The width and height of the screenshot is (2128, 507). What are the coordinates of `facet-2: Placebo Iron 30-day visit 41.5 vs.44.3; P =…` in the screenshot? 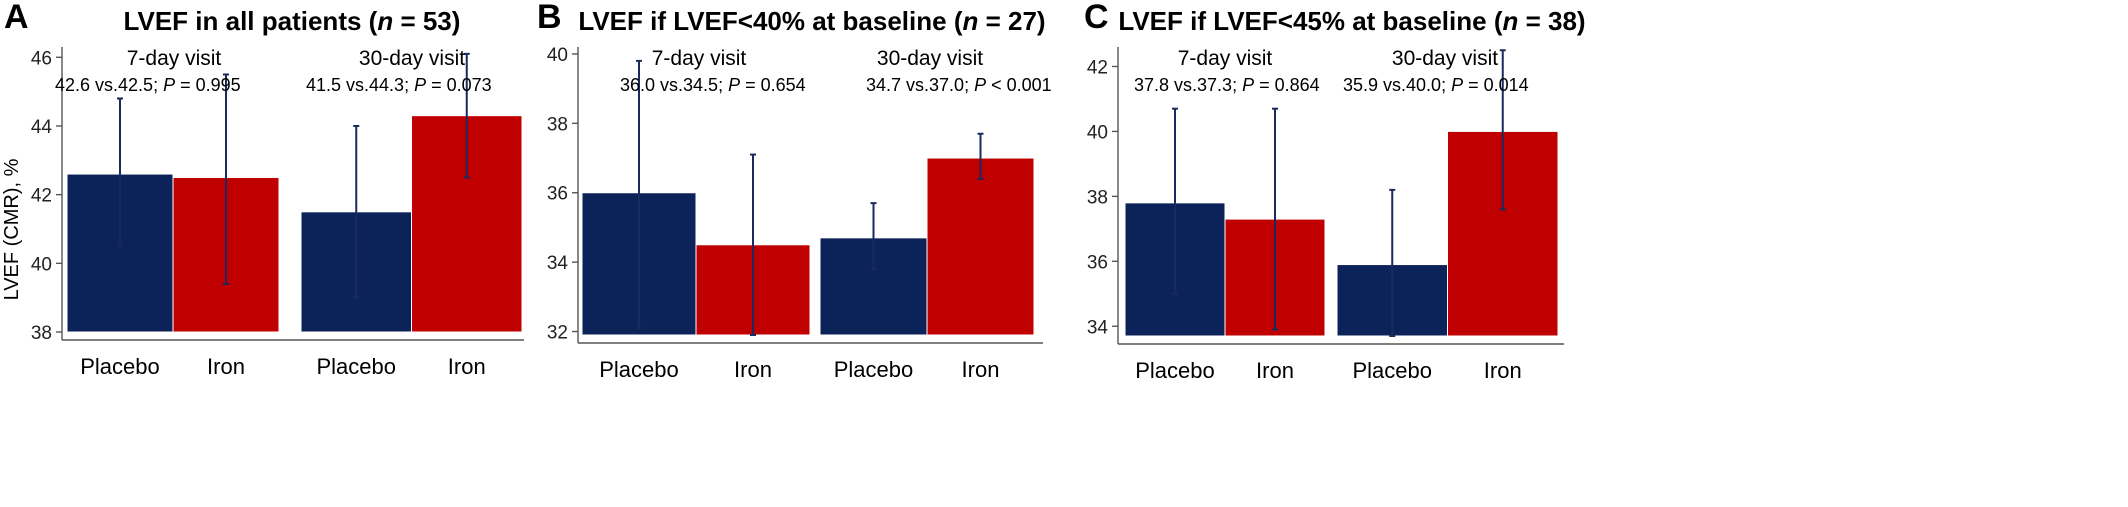 It's located at (411, 213).